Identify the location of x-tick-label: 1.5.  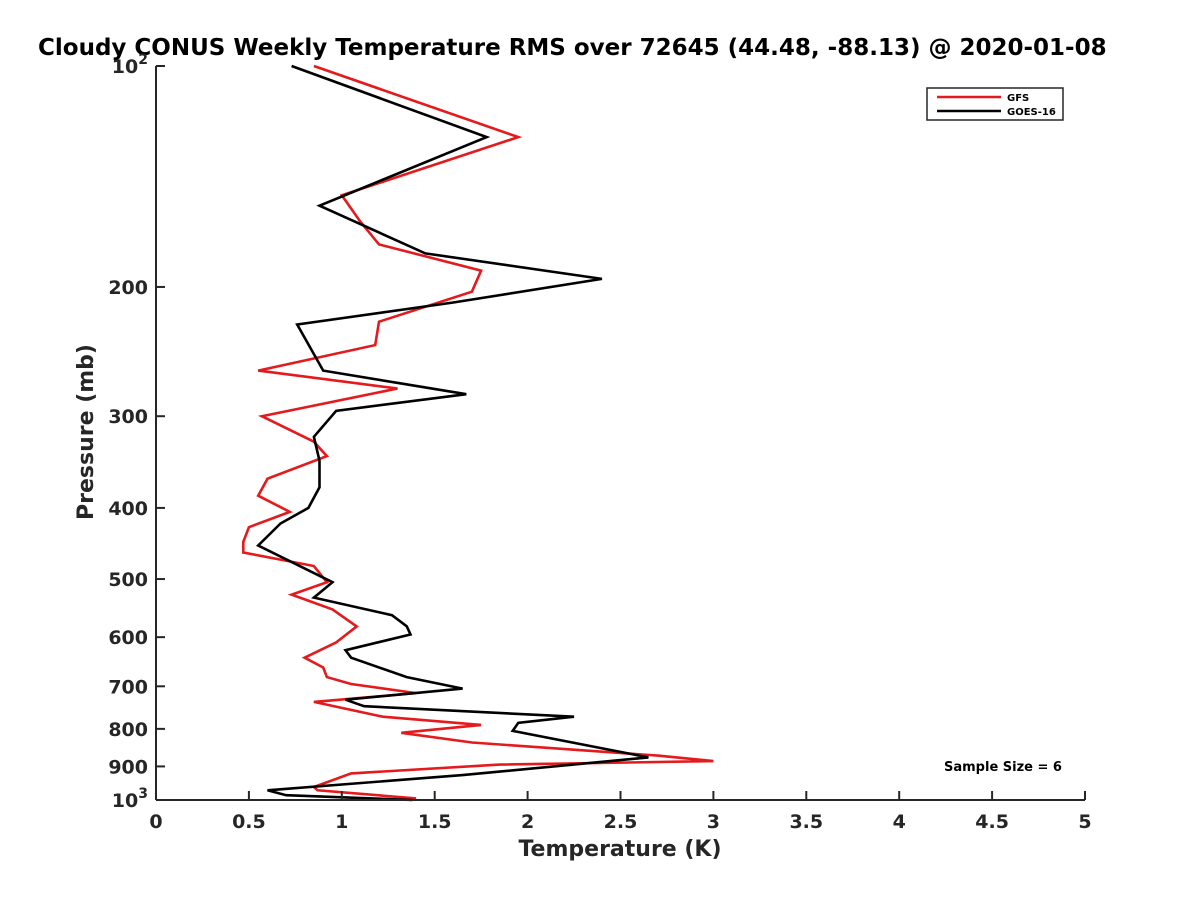
(435, 822).